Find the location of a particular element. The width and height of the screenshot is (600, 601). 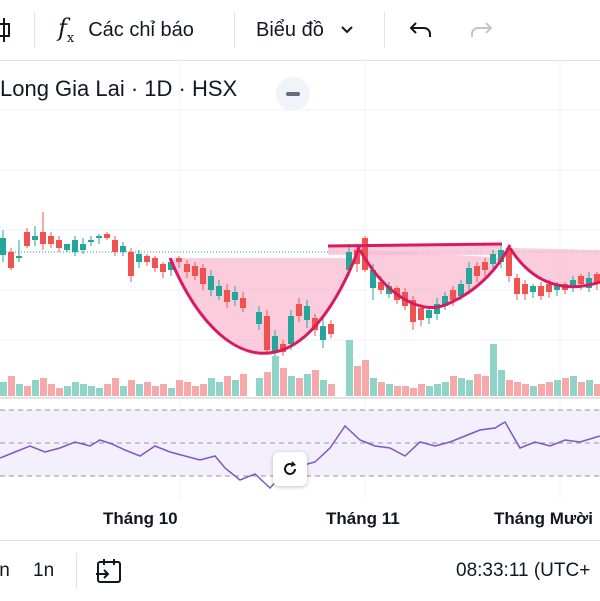

reset-chart-button is located at coordinates (290, 469).